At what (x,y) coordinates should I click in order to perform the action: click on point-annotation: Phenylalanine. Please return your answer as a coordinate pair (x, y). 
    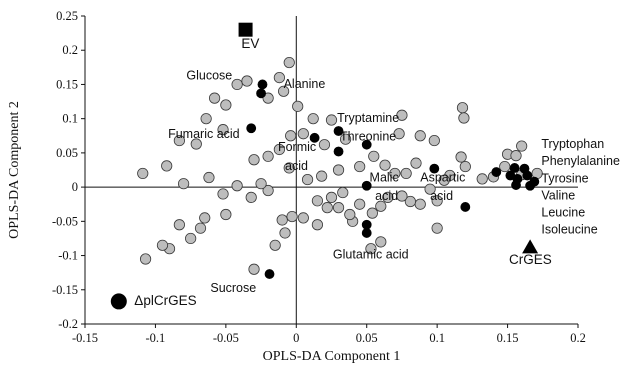
    Looking at the image, I should click on (580, 161).